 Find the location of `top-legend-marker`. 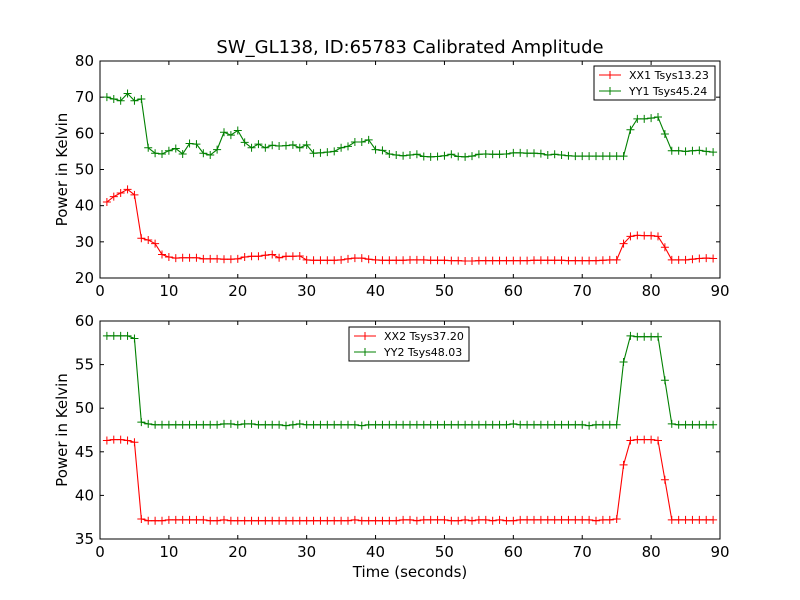

top-legend-marker is located at coordinates (610, 91).